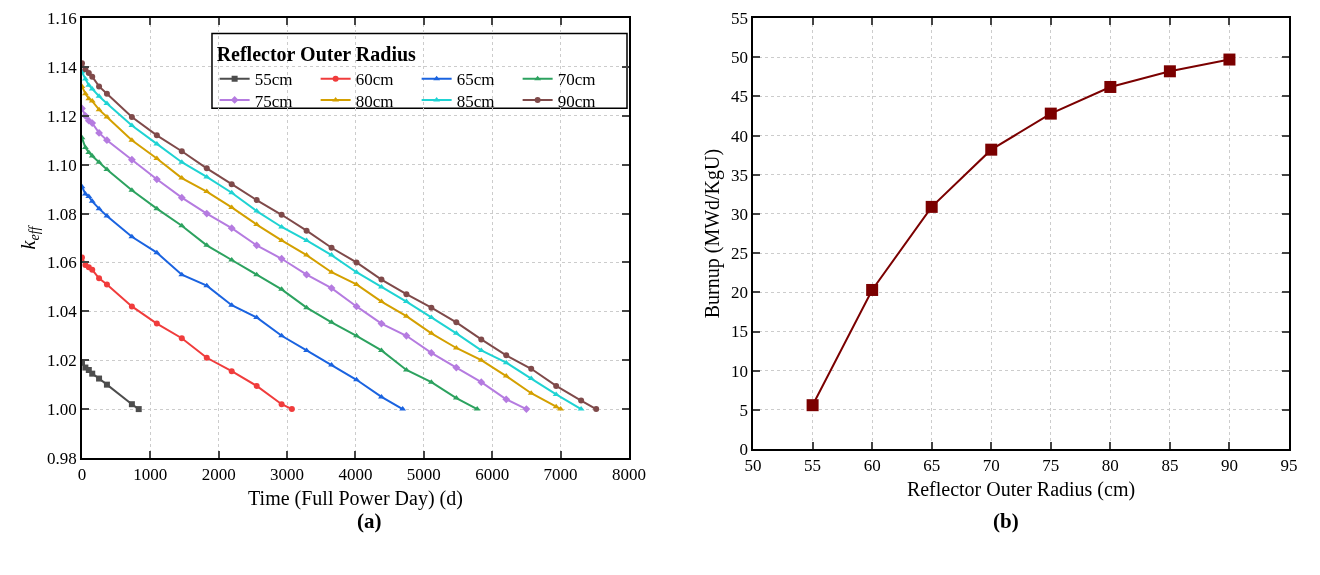 This screenshot has height=575, width=1320. I want to click on y-tick-label: 1.02, so click(62, 361).